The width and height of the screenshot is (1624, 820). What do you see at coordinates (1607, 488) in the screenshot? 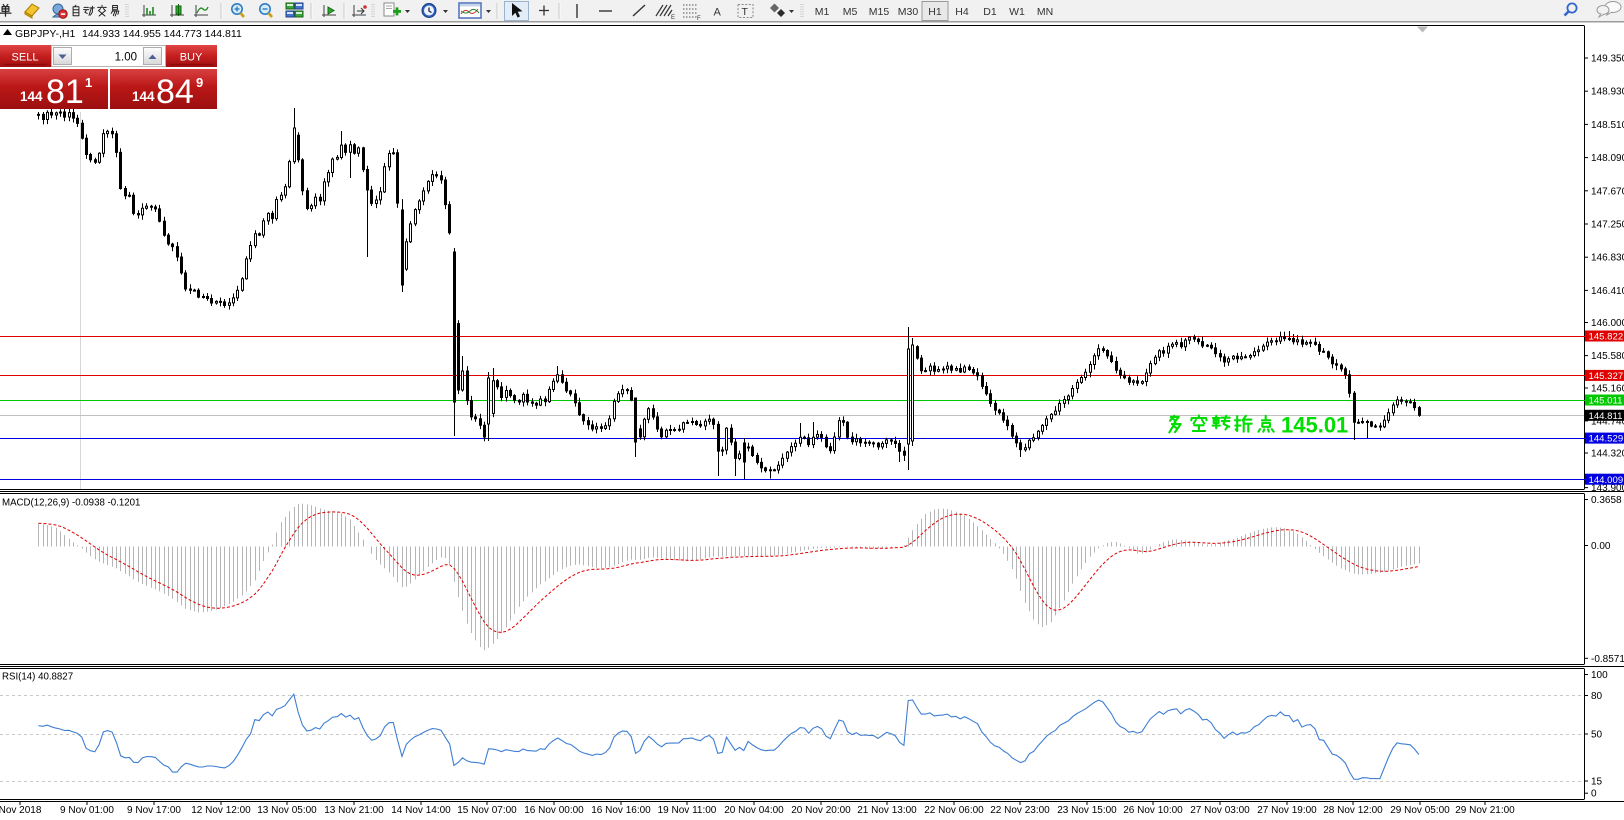
I see `svg-text: 143.900` at bounding box center [1607, 488].